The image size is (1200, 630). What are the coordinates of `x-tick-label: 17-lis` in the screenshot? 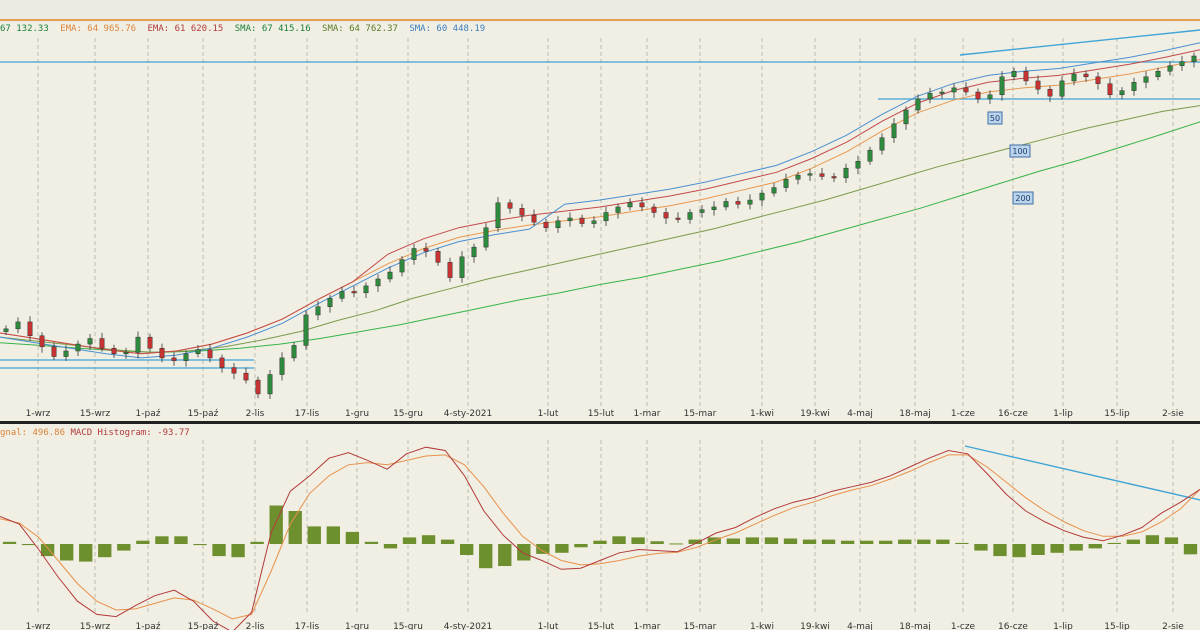 It's located at (307, 626).